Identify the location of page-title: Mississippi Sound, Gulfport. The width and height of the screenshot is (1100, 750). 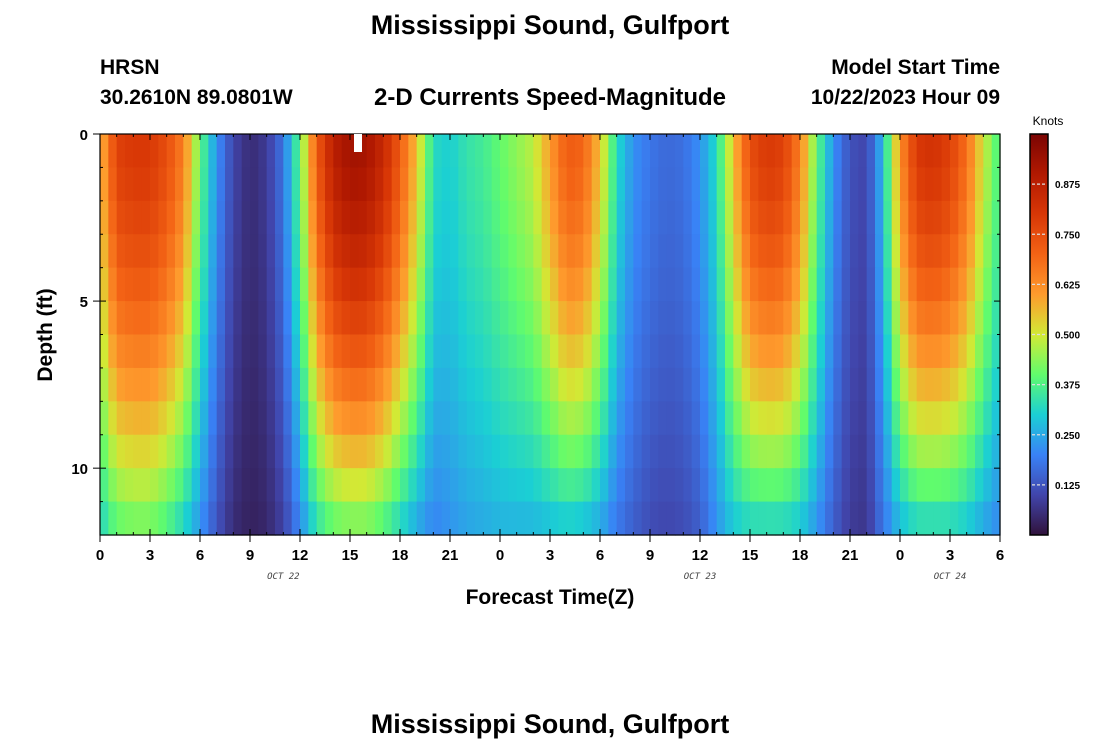
(550, 25).